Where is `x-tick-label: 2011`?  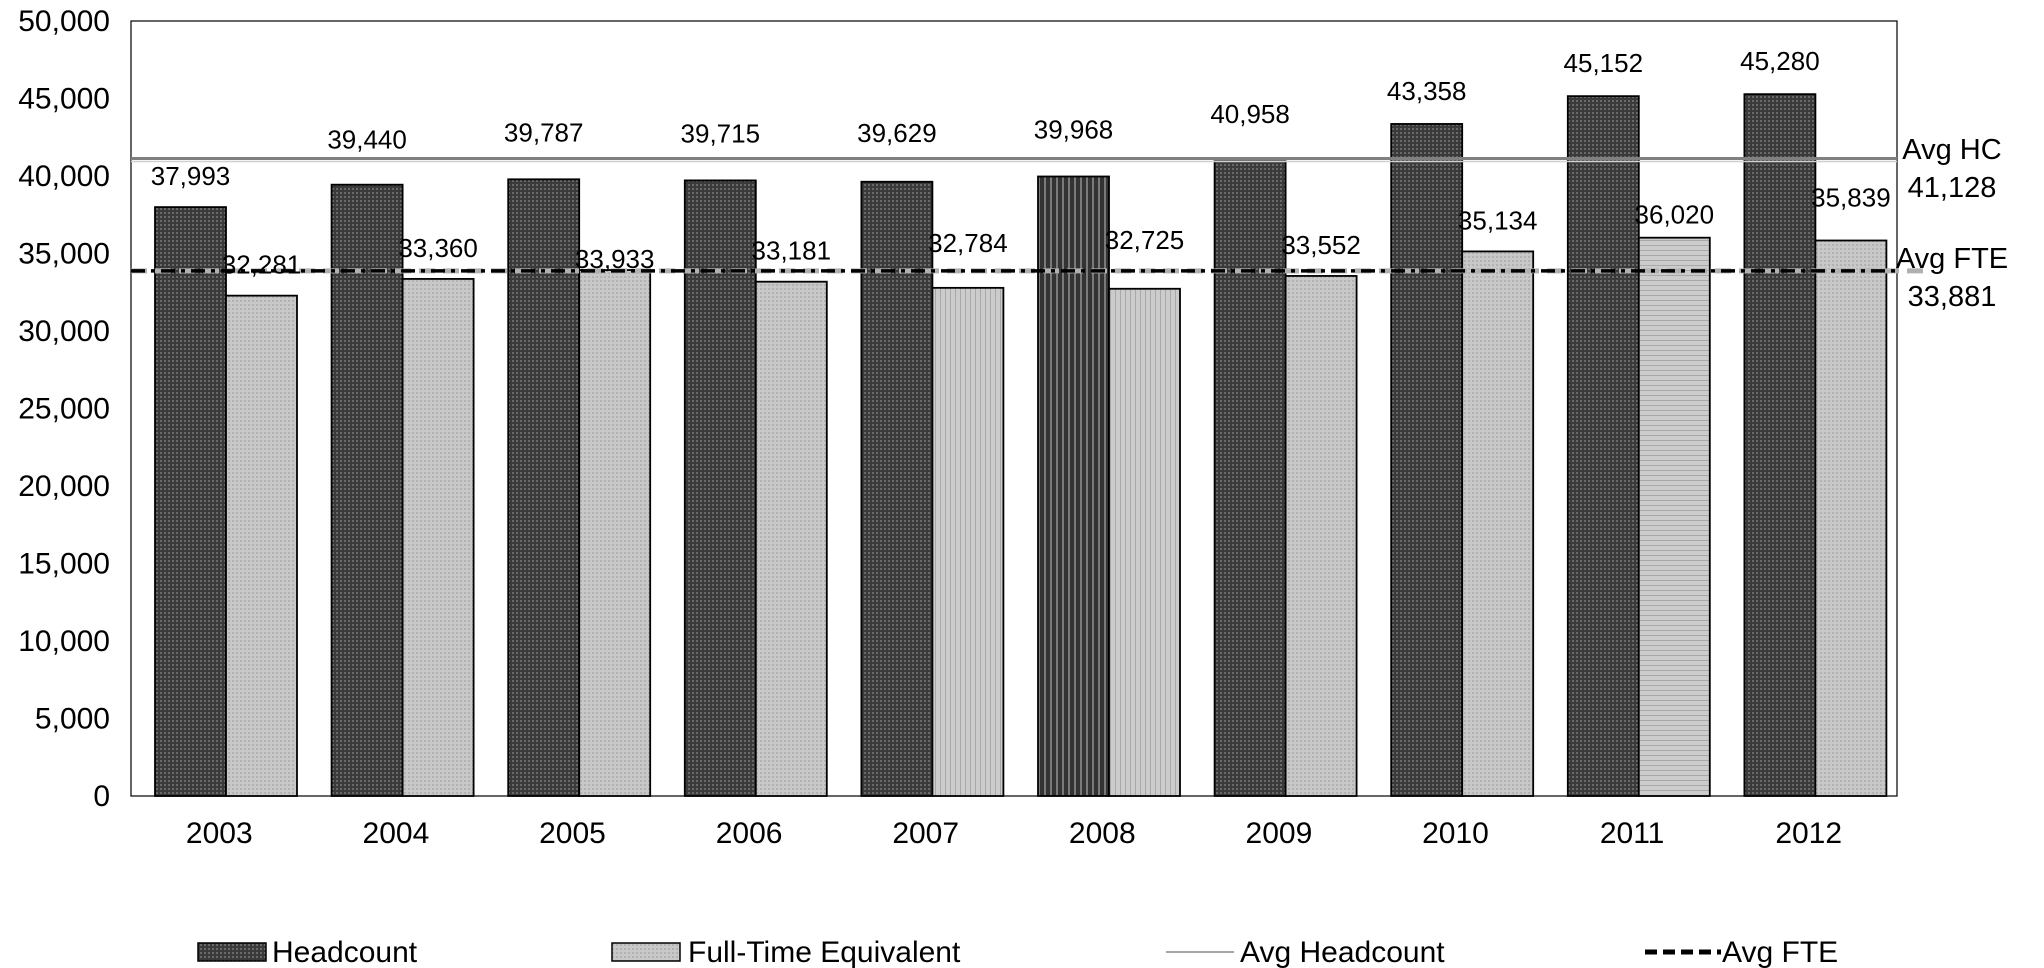 x-tick-label: 2011 is located at coordinates (1632, 833).